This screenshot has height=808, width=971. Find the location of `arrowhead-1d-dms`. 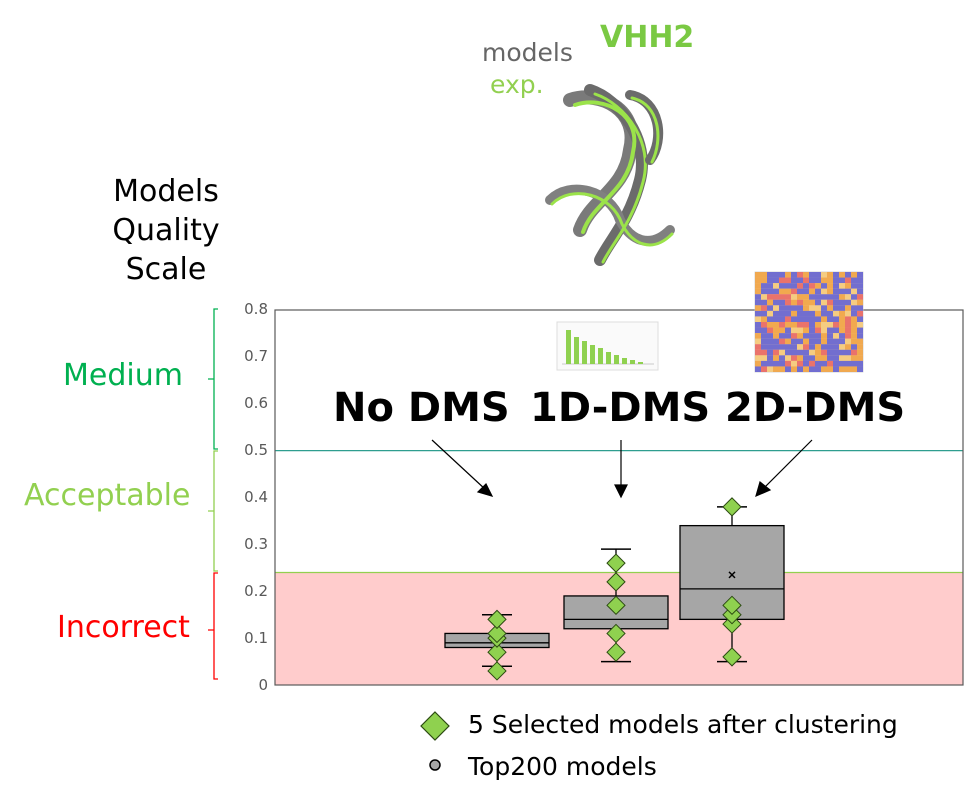

arrowhead-1d-dms is located at coordinates (621, 491).